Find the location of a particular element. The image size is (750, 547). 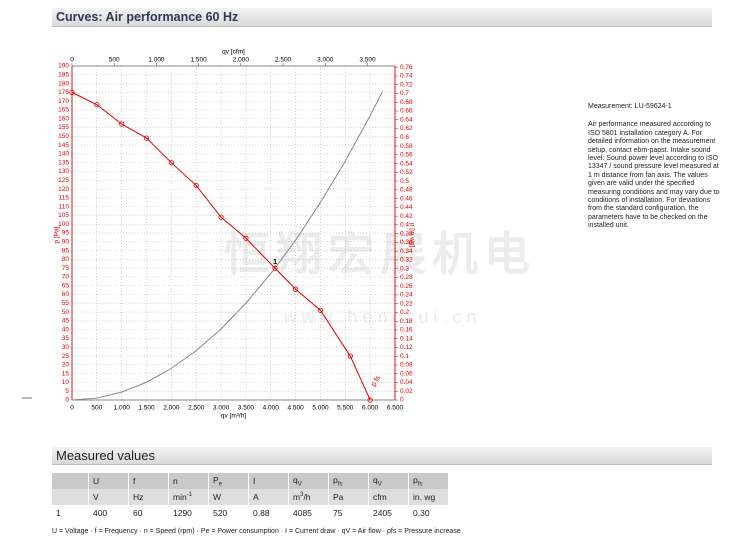

x-tick-label: 4.500 is located at coordinates (295, 408).